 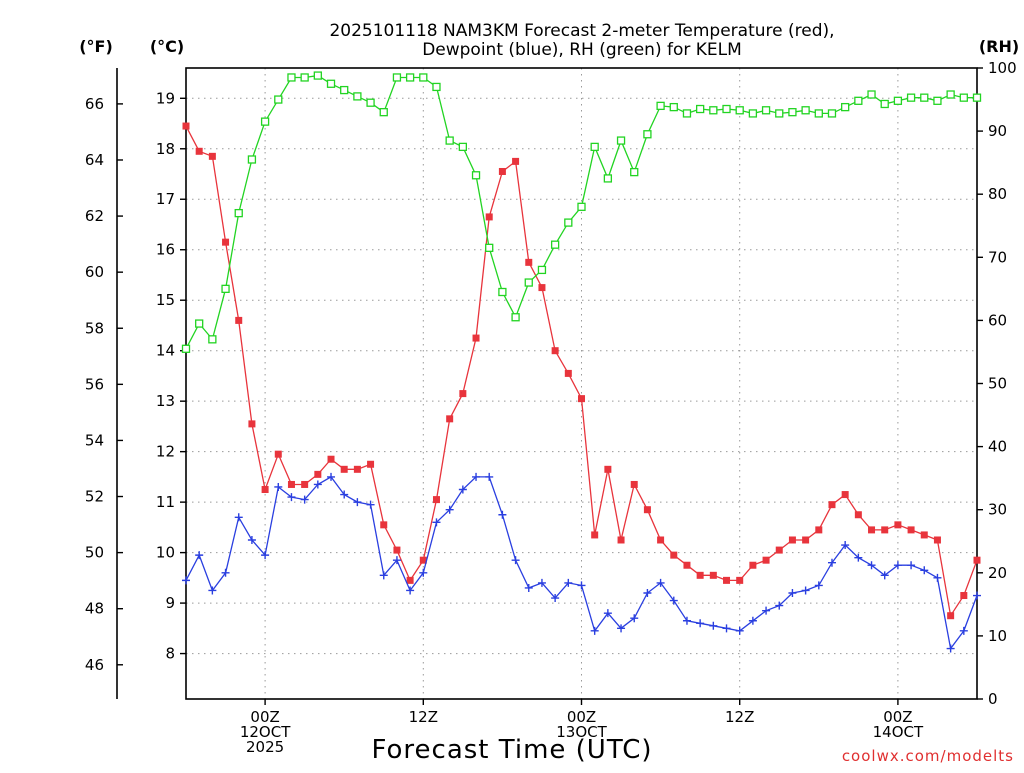 What do you see at coordinates (997, 320) in the screenshot?
I see `rh-tick-label: 60` at bounding box center [997, 320].